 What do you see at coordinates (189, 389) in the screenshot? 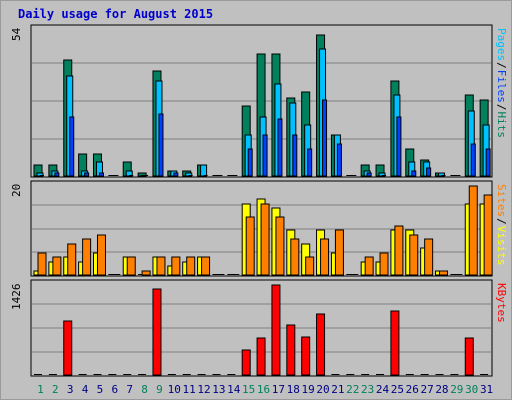
I see `x-tick-label-day-11: 11` at bounding box center [189, 389].